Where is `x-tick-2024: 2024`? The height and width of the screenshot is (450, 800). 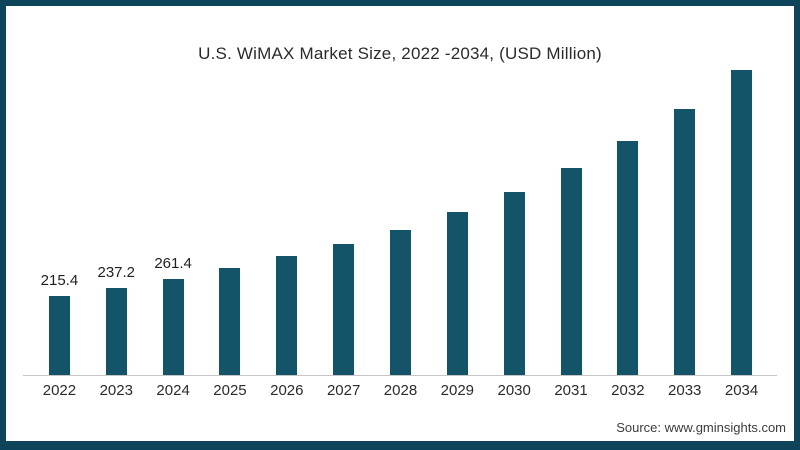 x-tick-2024: 2024 is located at coordinates (173, 390).